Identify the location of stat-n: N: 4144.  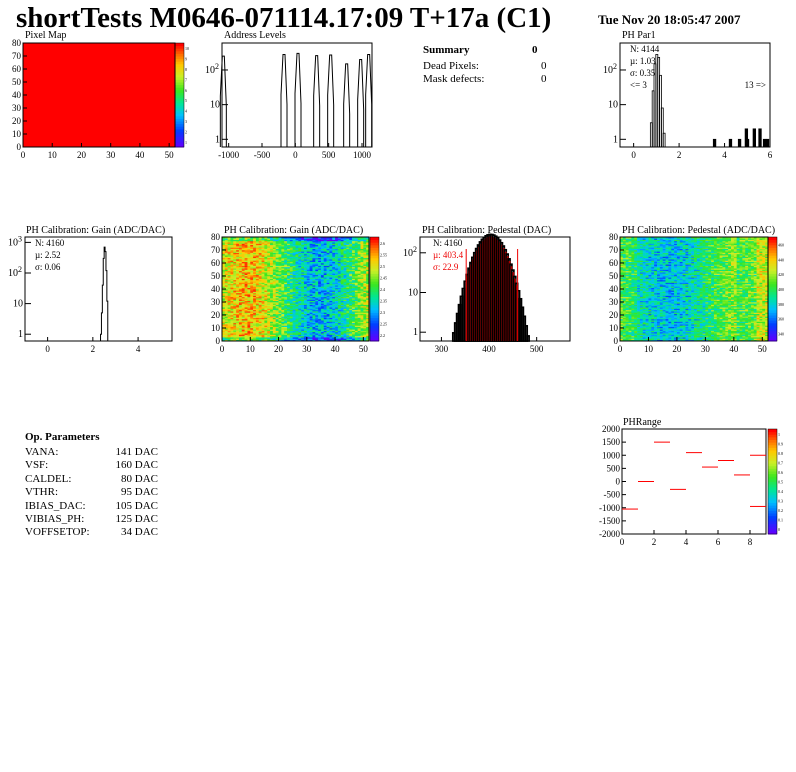
(645, 49).